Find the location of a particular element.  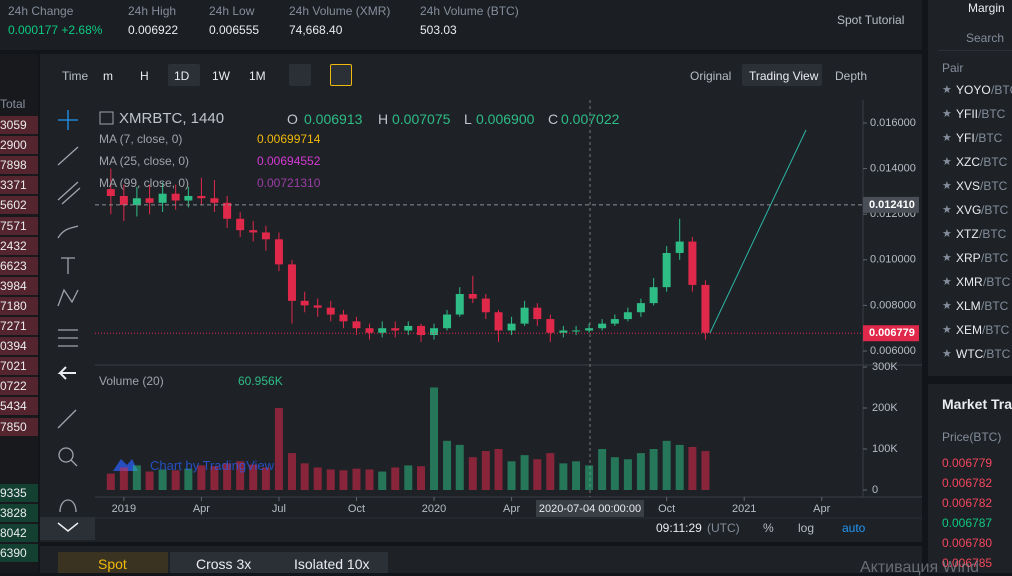

volume-tick-label: 300K is located at coordinates (885, 367).